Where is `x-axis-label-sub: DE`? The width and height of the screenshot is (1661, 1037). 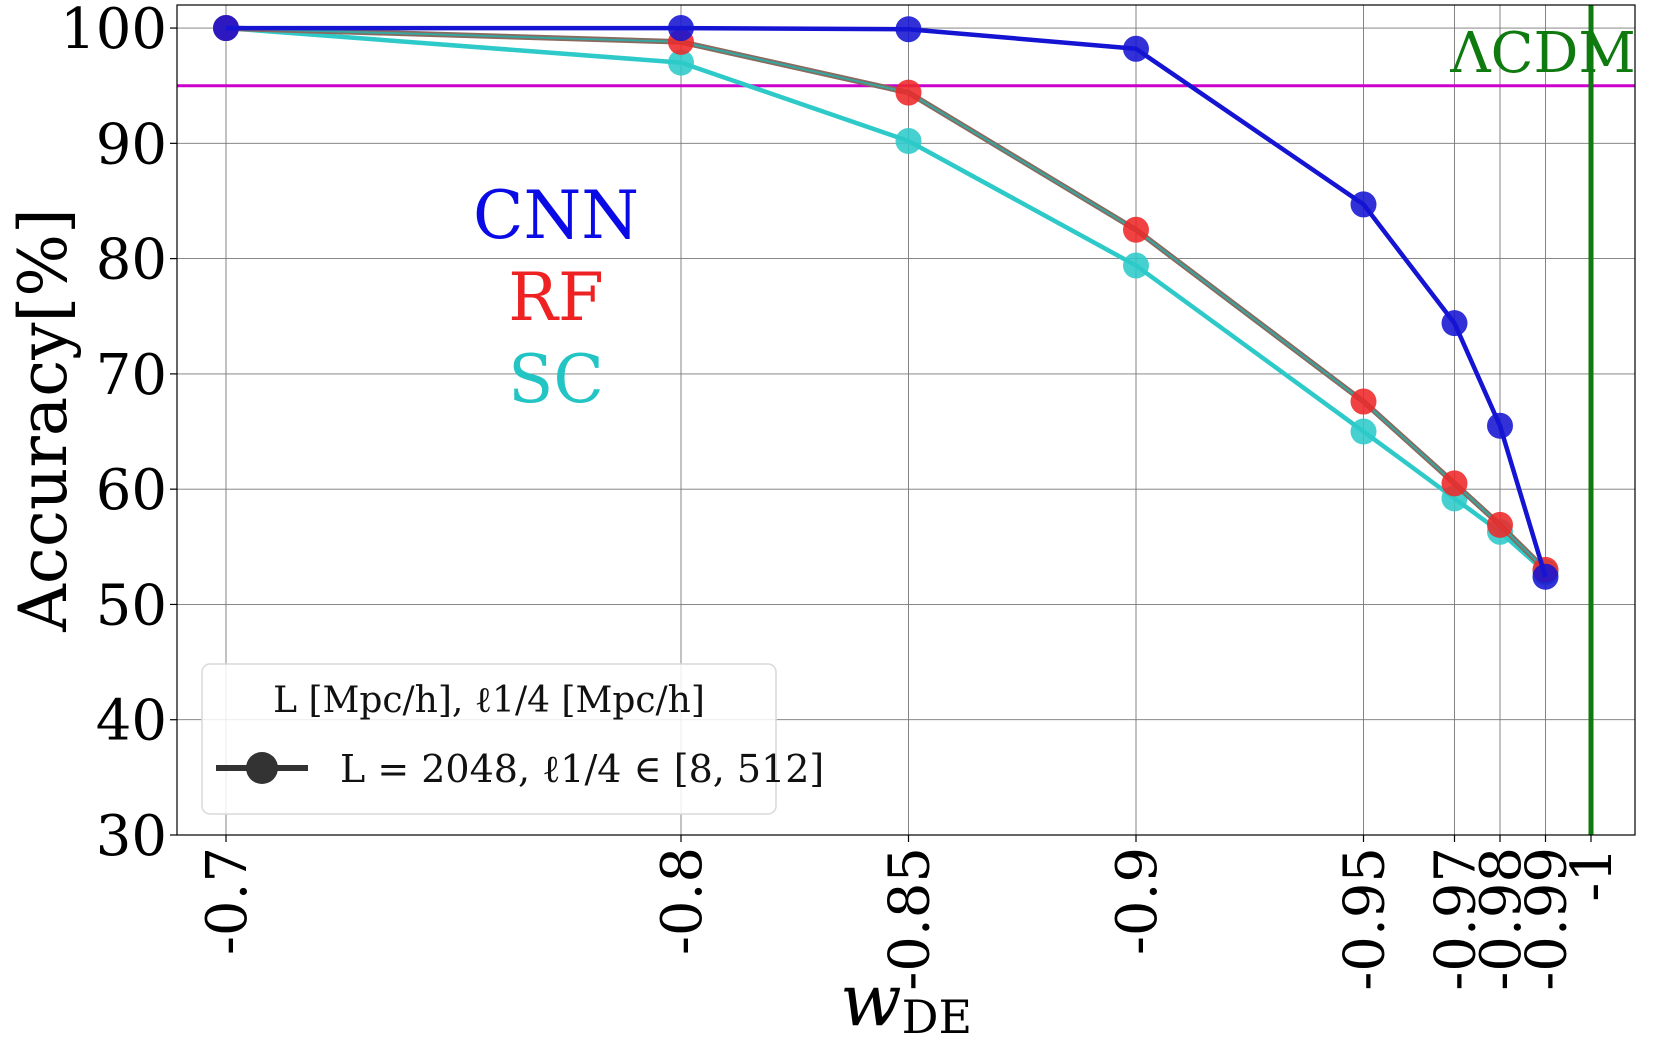
x-axis-label-sub: DE is located at coordinates (937, 1013).